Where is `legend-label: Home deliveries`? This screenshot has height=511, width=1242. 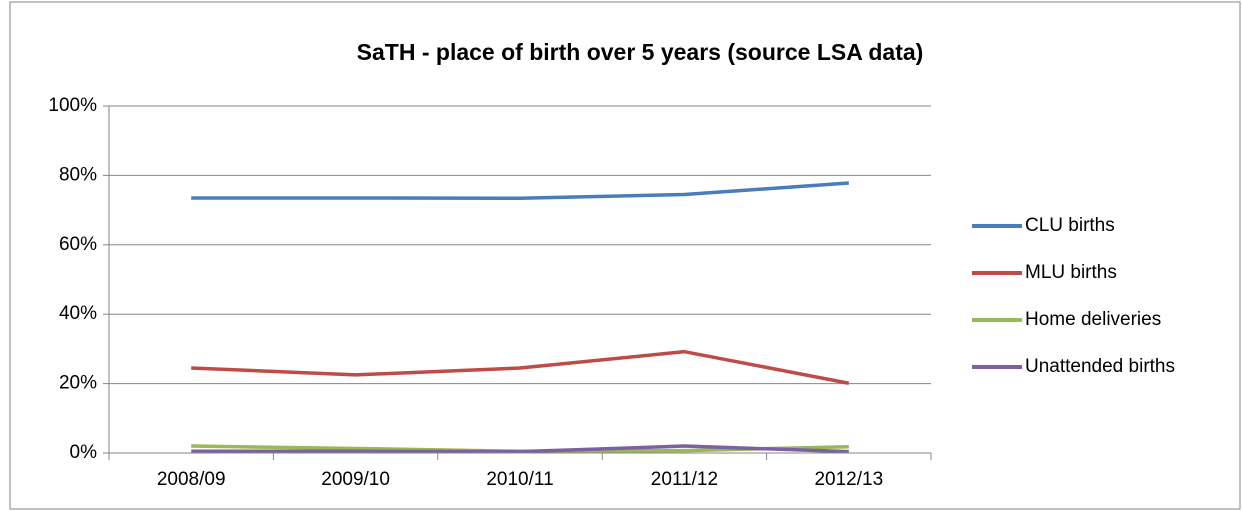
legend-label: Home deliveries is located at coordinates (1093, 319).